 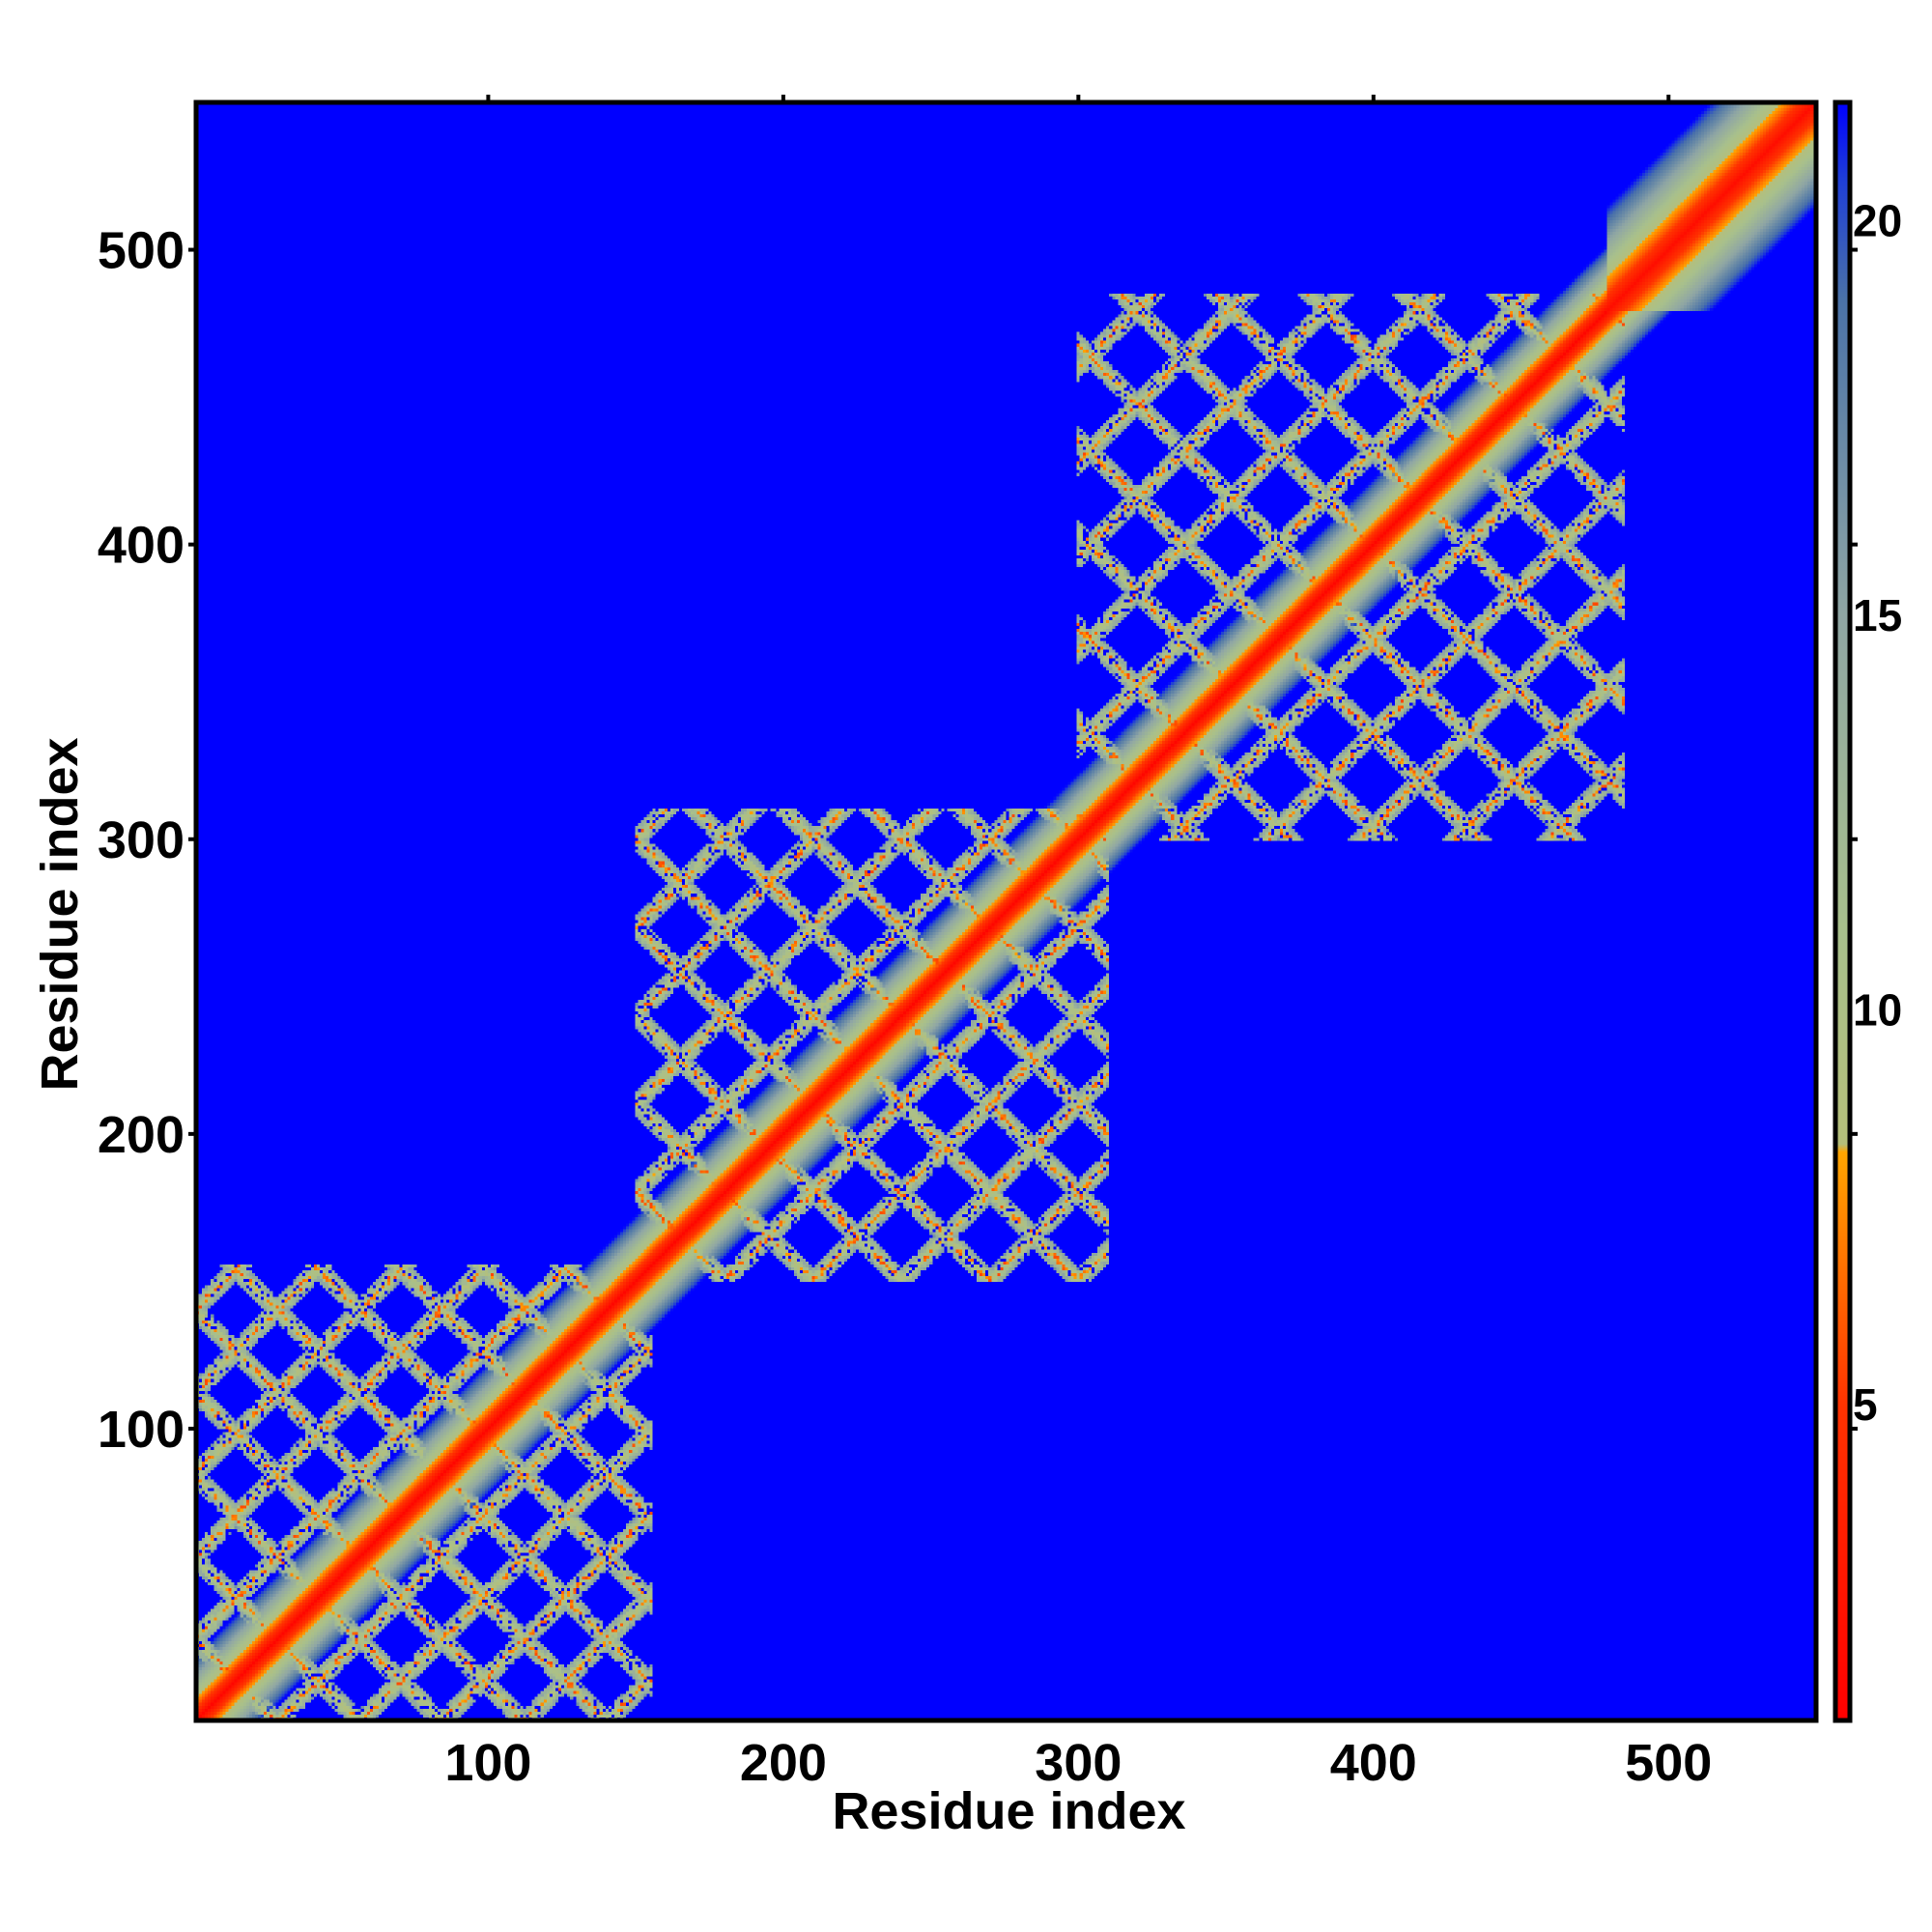 I want to click on y-axis-ticks: 100 200 300 400 500, so click(x=147, y=840).